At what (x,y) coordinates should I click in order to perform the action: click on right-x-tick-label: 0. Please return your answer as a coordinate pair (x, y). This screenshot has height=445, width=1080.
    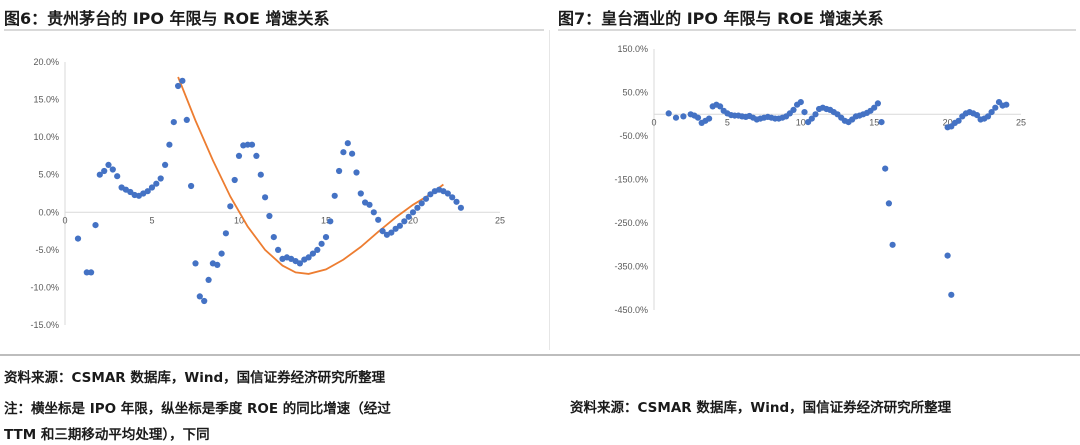
    Looking at the image, I should click on (653, 122).